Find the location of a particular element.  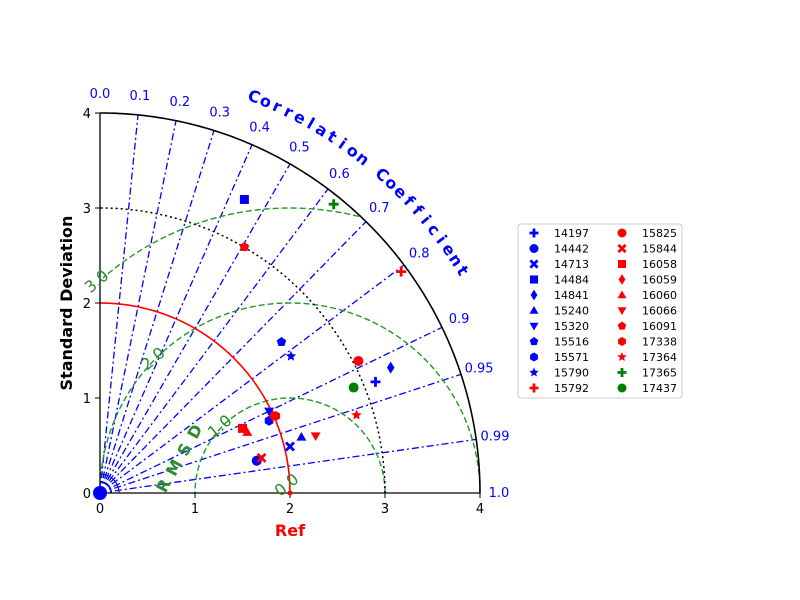

legend-label: 15320 is located at coordinates (571, 326).